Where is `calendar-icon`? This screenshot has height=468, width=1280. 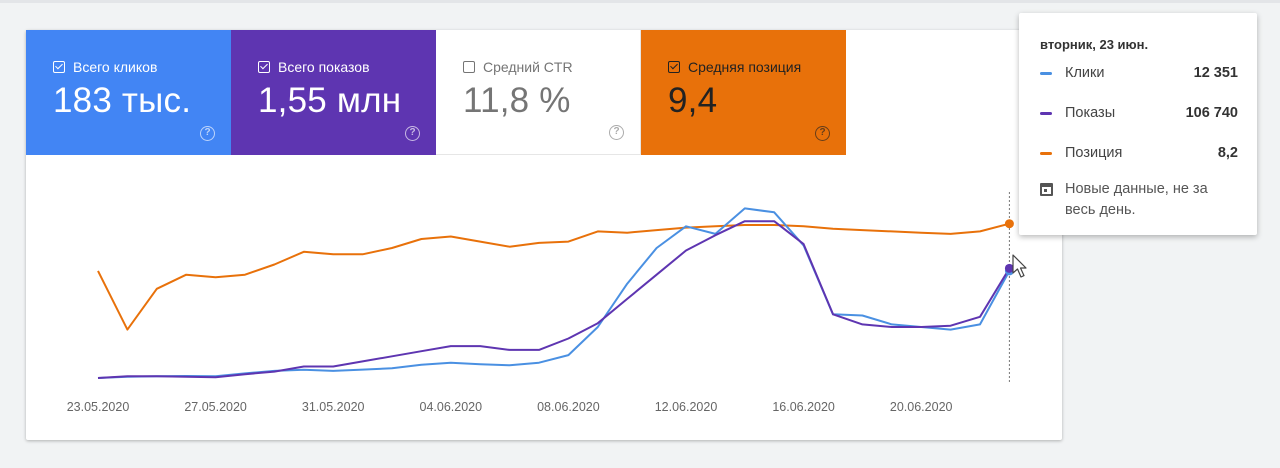 calendar-icon is located at coordinates (1046, 189).